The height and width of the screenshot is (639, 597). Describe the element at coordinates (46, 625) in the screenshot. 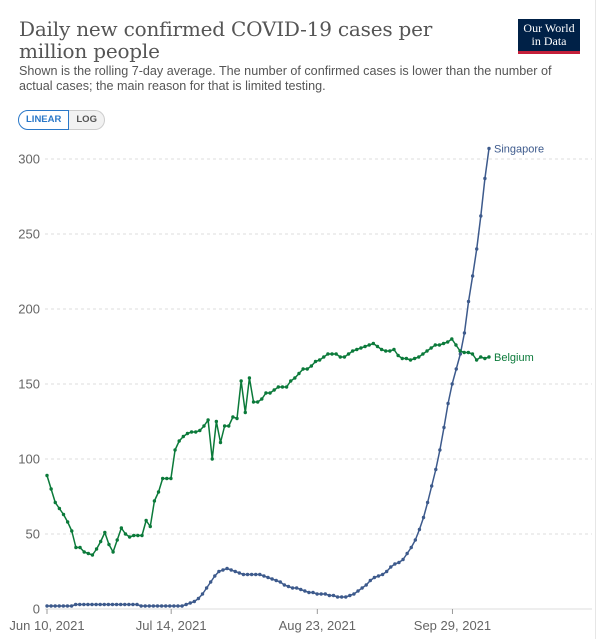

I see `x-tick-label: Jun 10, 2021` at that location.